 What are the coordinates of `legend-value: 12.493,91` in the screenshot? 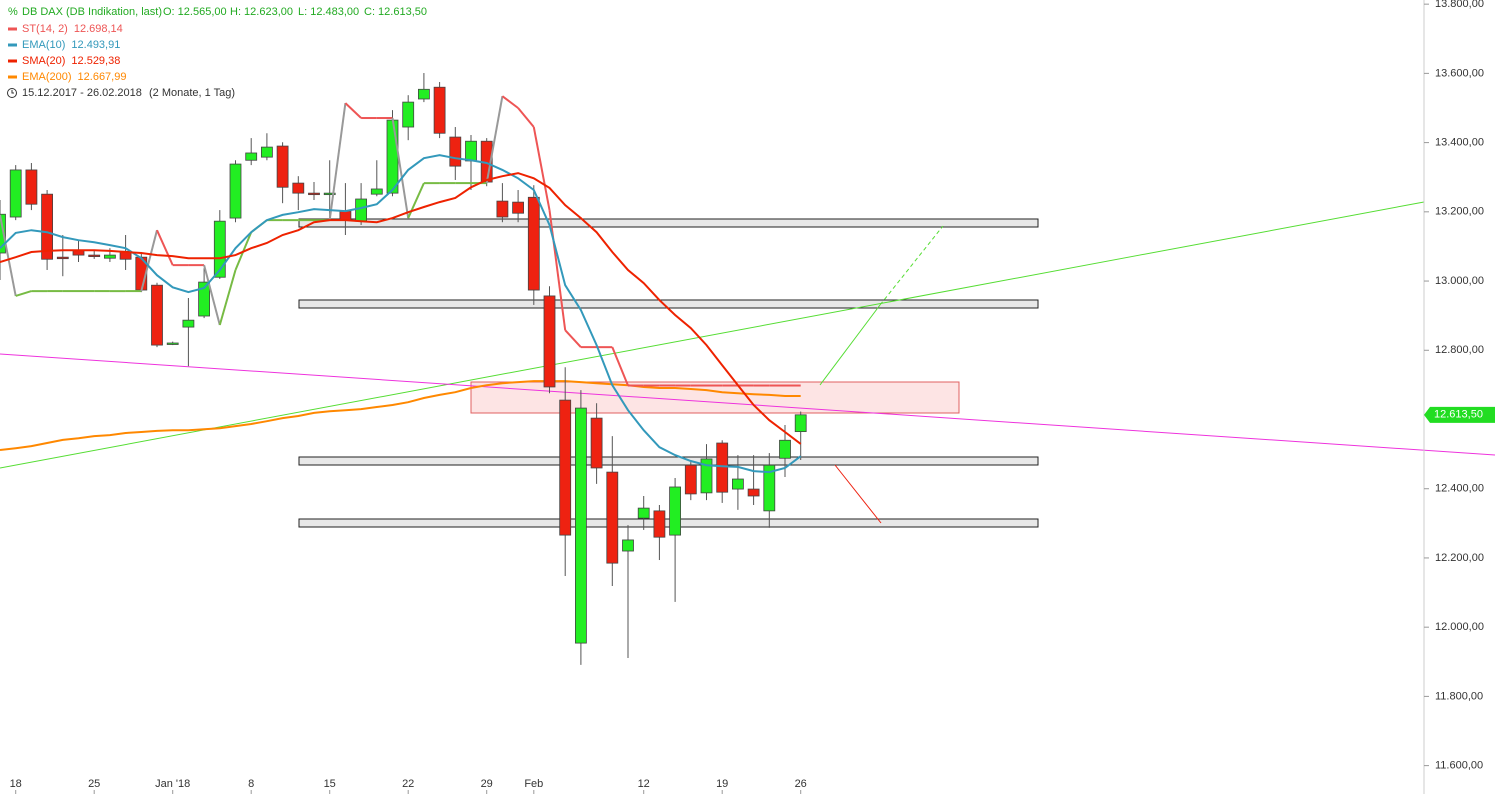 It's located at (95, 45).